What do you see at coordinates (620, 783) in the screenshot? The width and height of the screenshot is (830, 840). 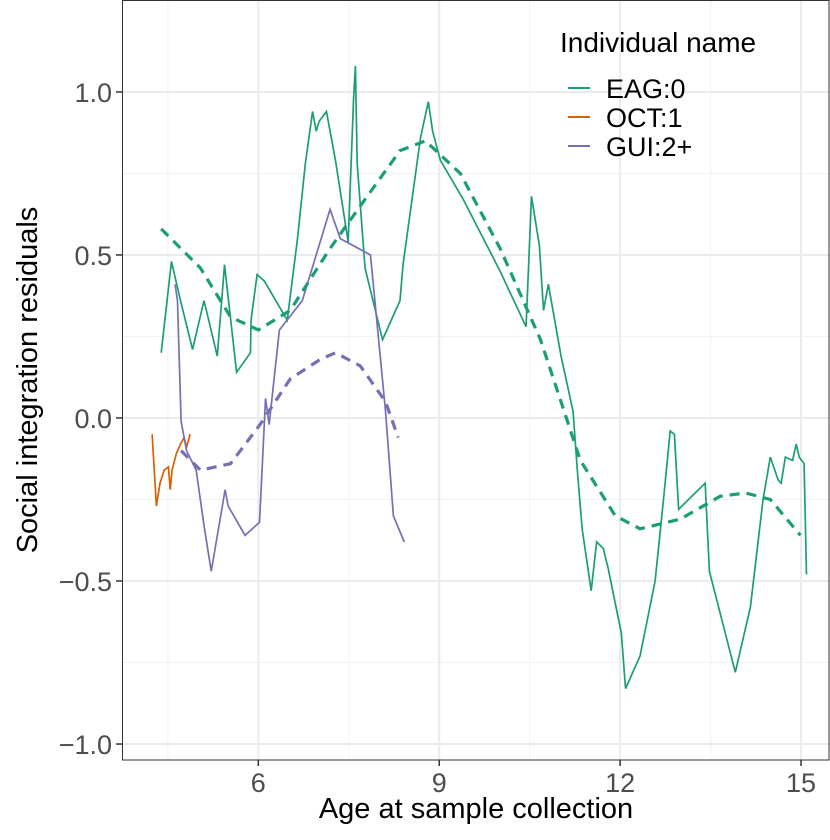 I see `x-tick-label: 12` at bounding box center [620, 783].